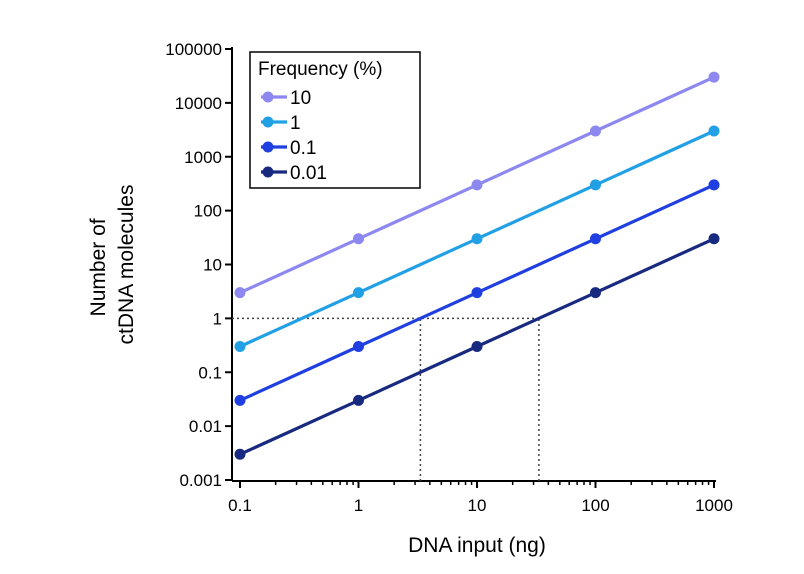 This screenshot has height=574, width=804. Describe the element at coordinates (595, 505) in the screenshot. I see `x-tick-label: 100` at that location.